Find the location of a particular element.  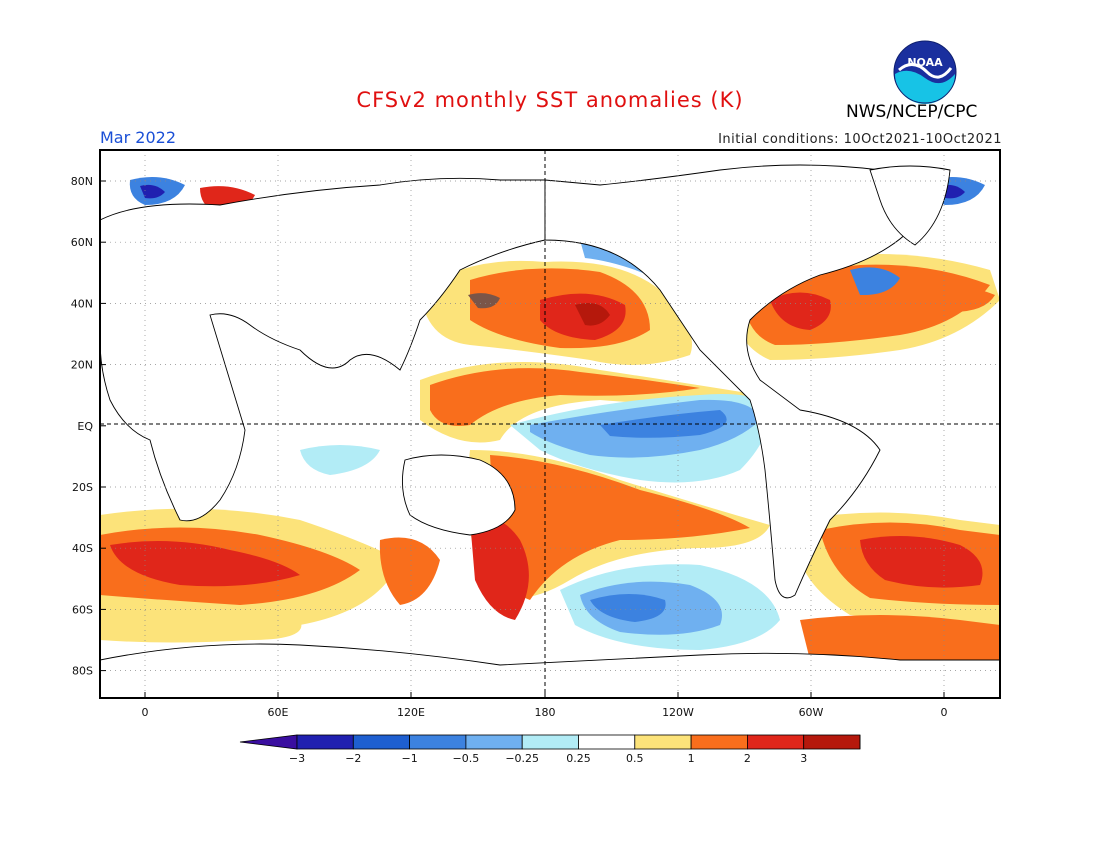

lat-tick-label: 60S is located at coordinates (82, 609).